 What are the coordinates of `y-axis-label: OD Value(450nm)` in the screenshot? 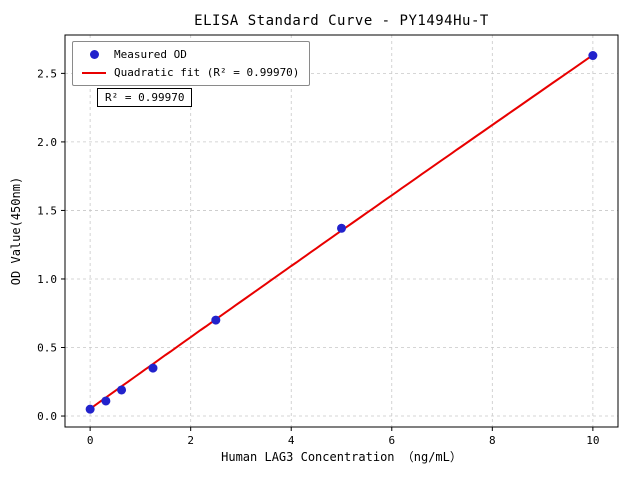 It's located at (16, 231).